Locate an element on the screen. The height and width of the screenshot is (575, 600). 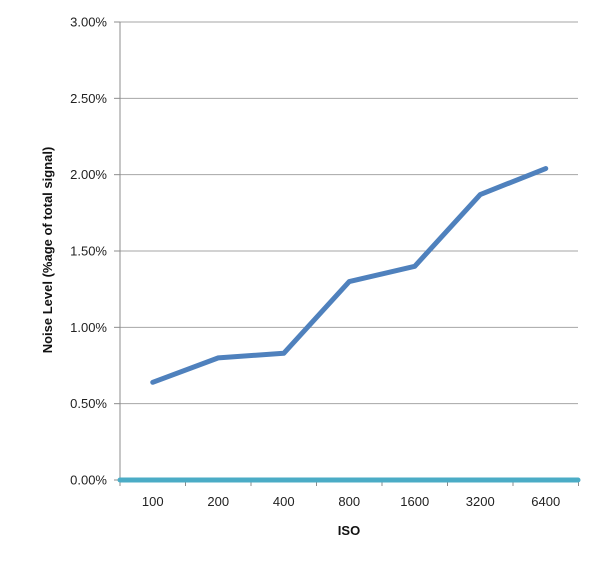
y-axis-title: Noise Level (%age of total signal) is located at coordinates (47, 250).